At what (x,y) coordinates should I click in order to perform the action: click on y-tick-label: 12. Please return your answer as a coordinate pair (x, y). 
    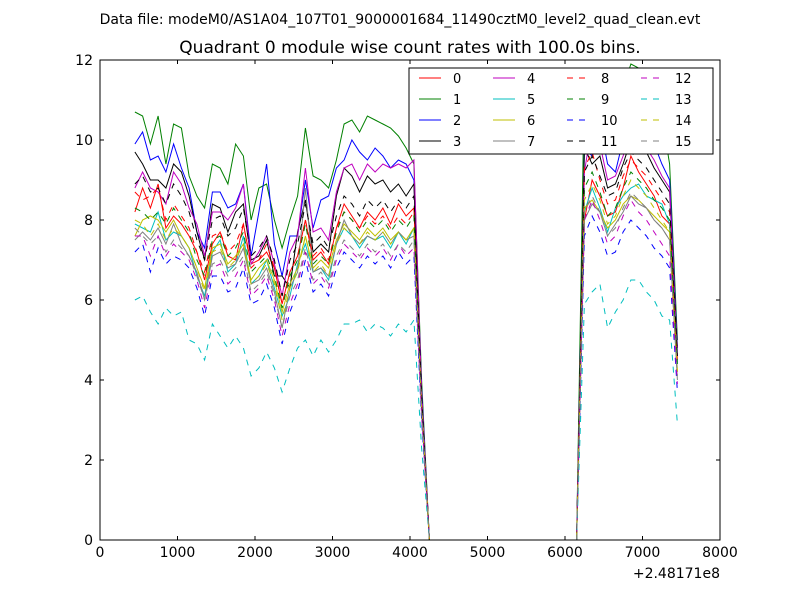
    Looking at the image, I should click on (84, 61).